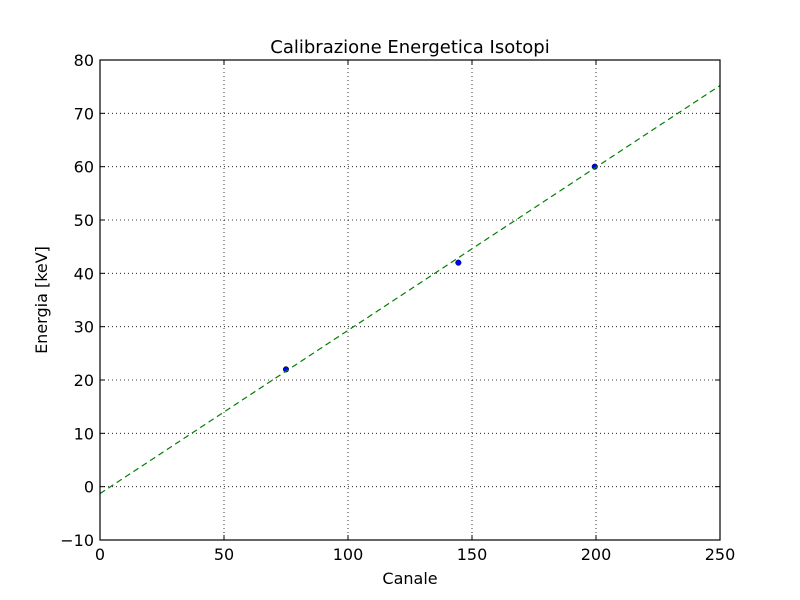 Image resolution: width=800 pixels, height=600 pixels. Describe the element at coordinates (84, 327) in the screenshot. I see `y-tick-label: 30` at that location.